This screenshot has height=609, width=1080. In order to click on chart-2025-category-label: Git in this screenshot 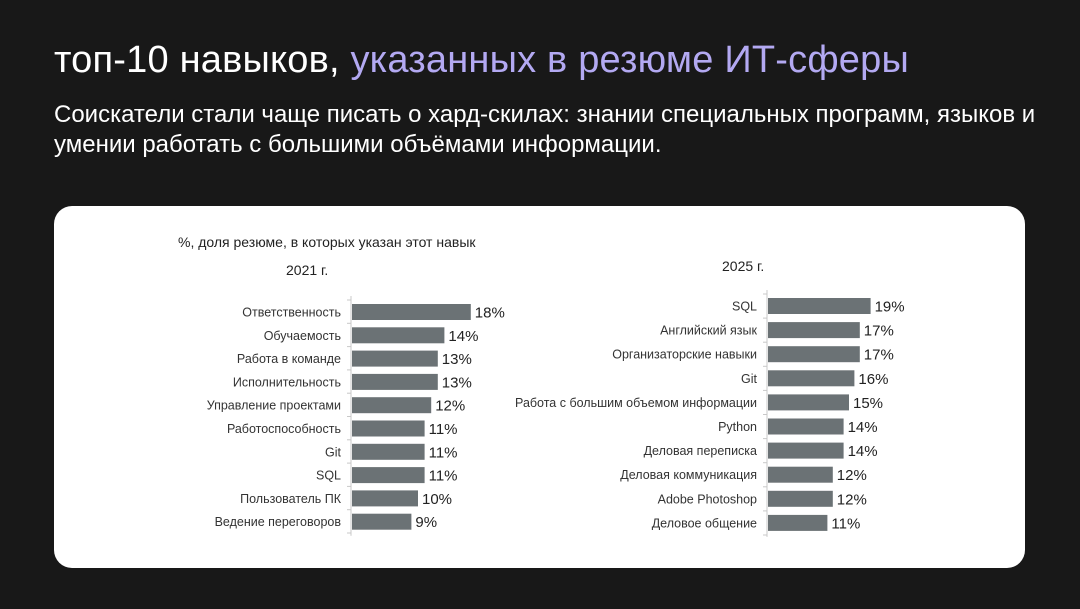, I will do `click(749, 379)`.